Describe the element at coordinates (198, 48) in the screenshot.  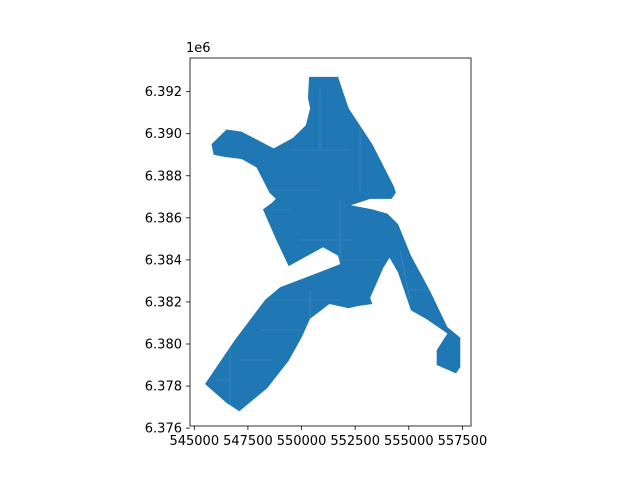
I see `y-offset-label: 1e6` at that location.